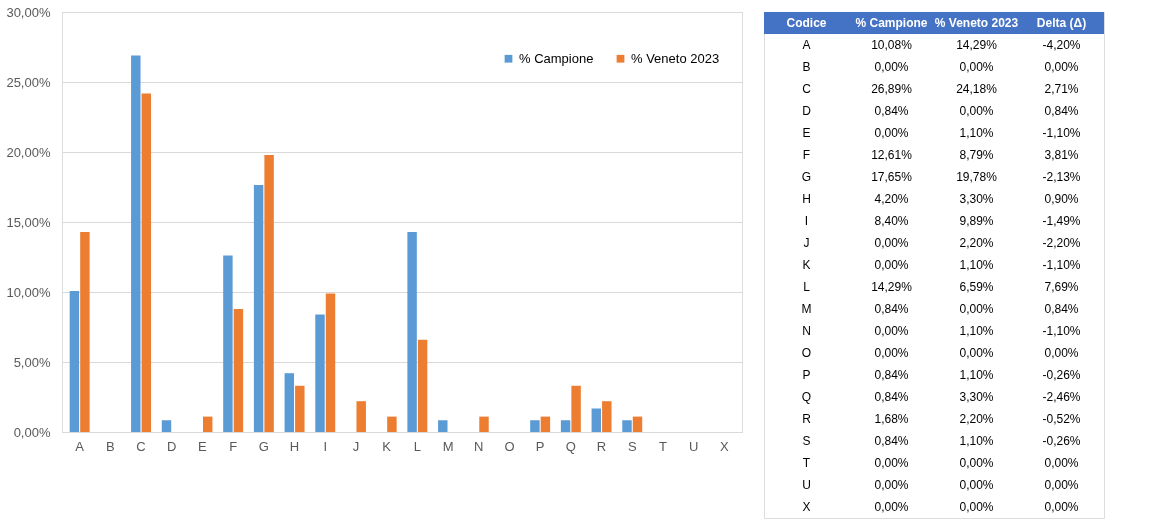 Image resolution: width=1166 pixels, height=526 pixels. What do you see at coordinates (110, 446) in the screenshot?
I see `x-tick-label: B` at bounding box center [110, 446].